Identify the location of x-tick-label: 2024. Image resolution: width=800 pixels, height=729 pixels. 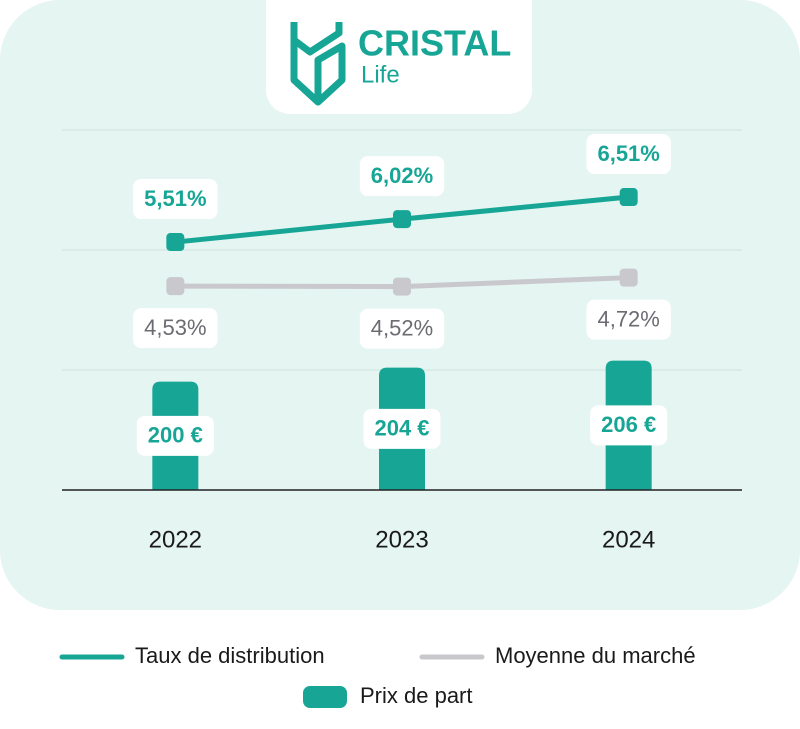
(628, 539).